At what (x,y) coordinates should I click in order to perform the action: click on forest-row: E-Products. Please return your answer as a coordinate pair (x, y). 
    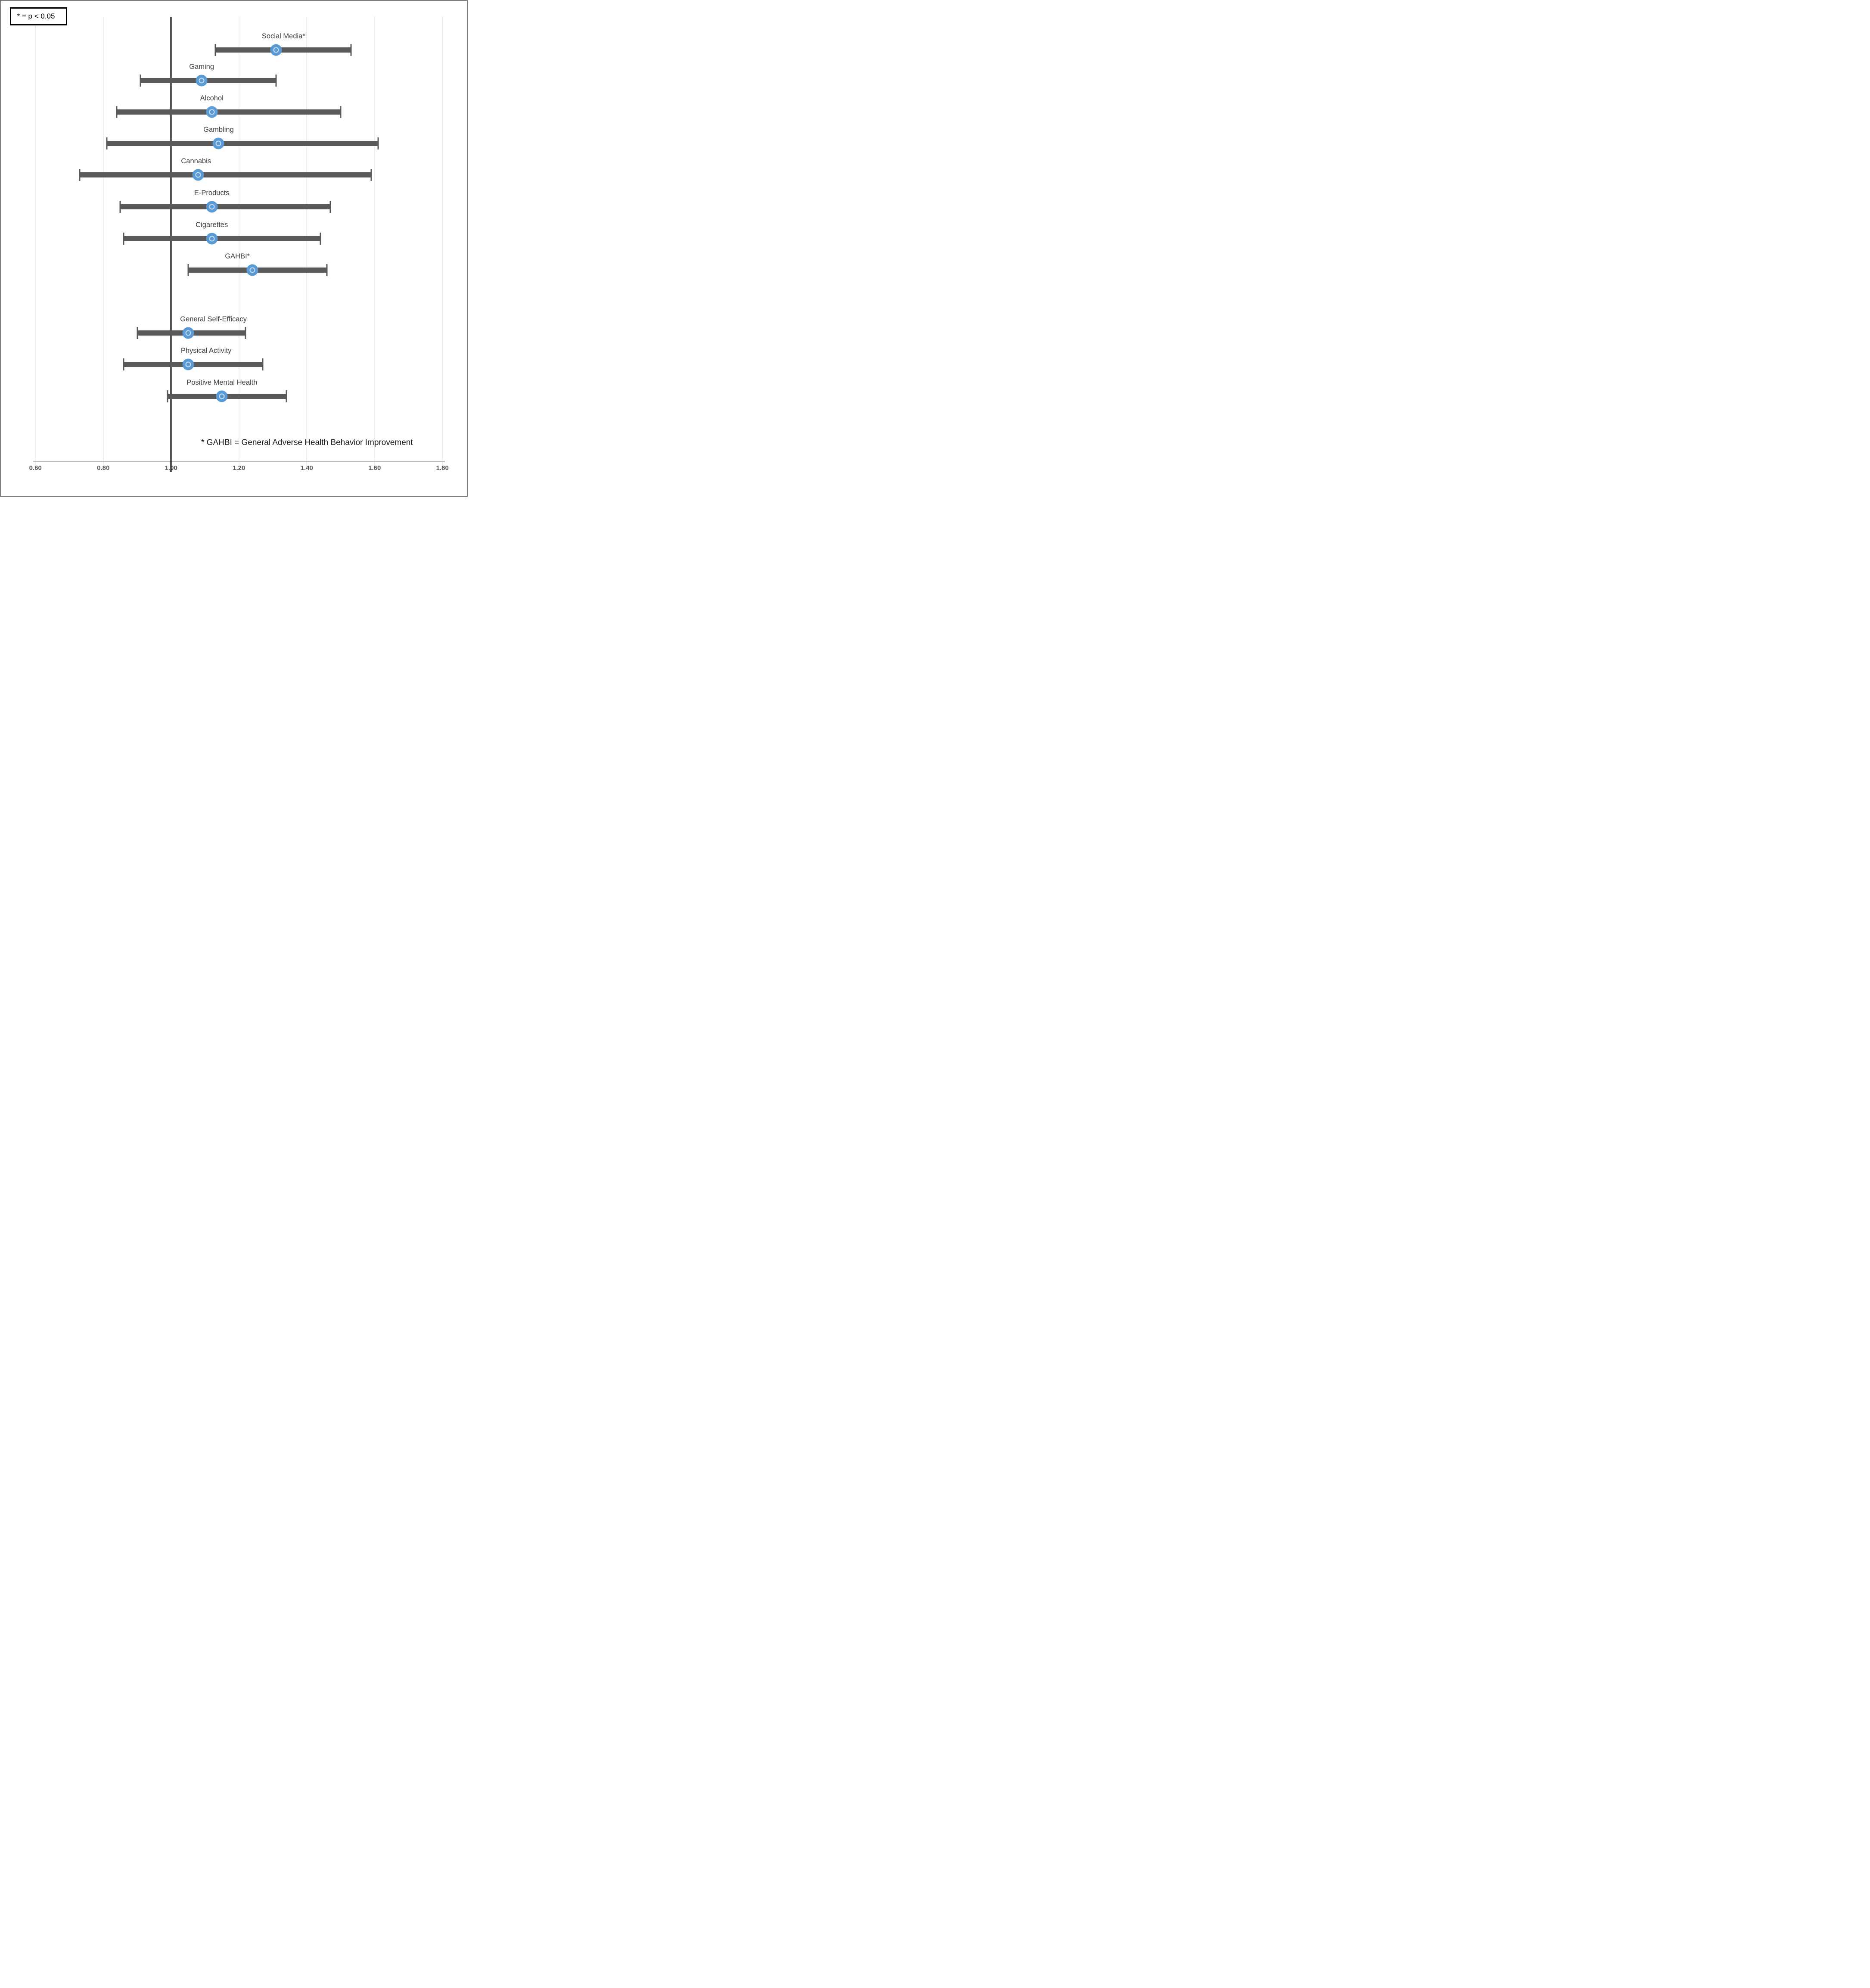
    Looking at the image, I should click on (238, 248).